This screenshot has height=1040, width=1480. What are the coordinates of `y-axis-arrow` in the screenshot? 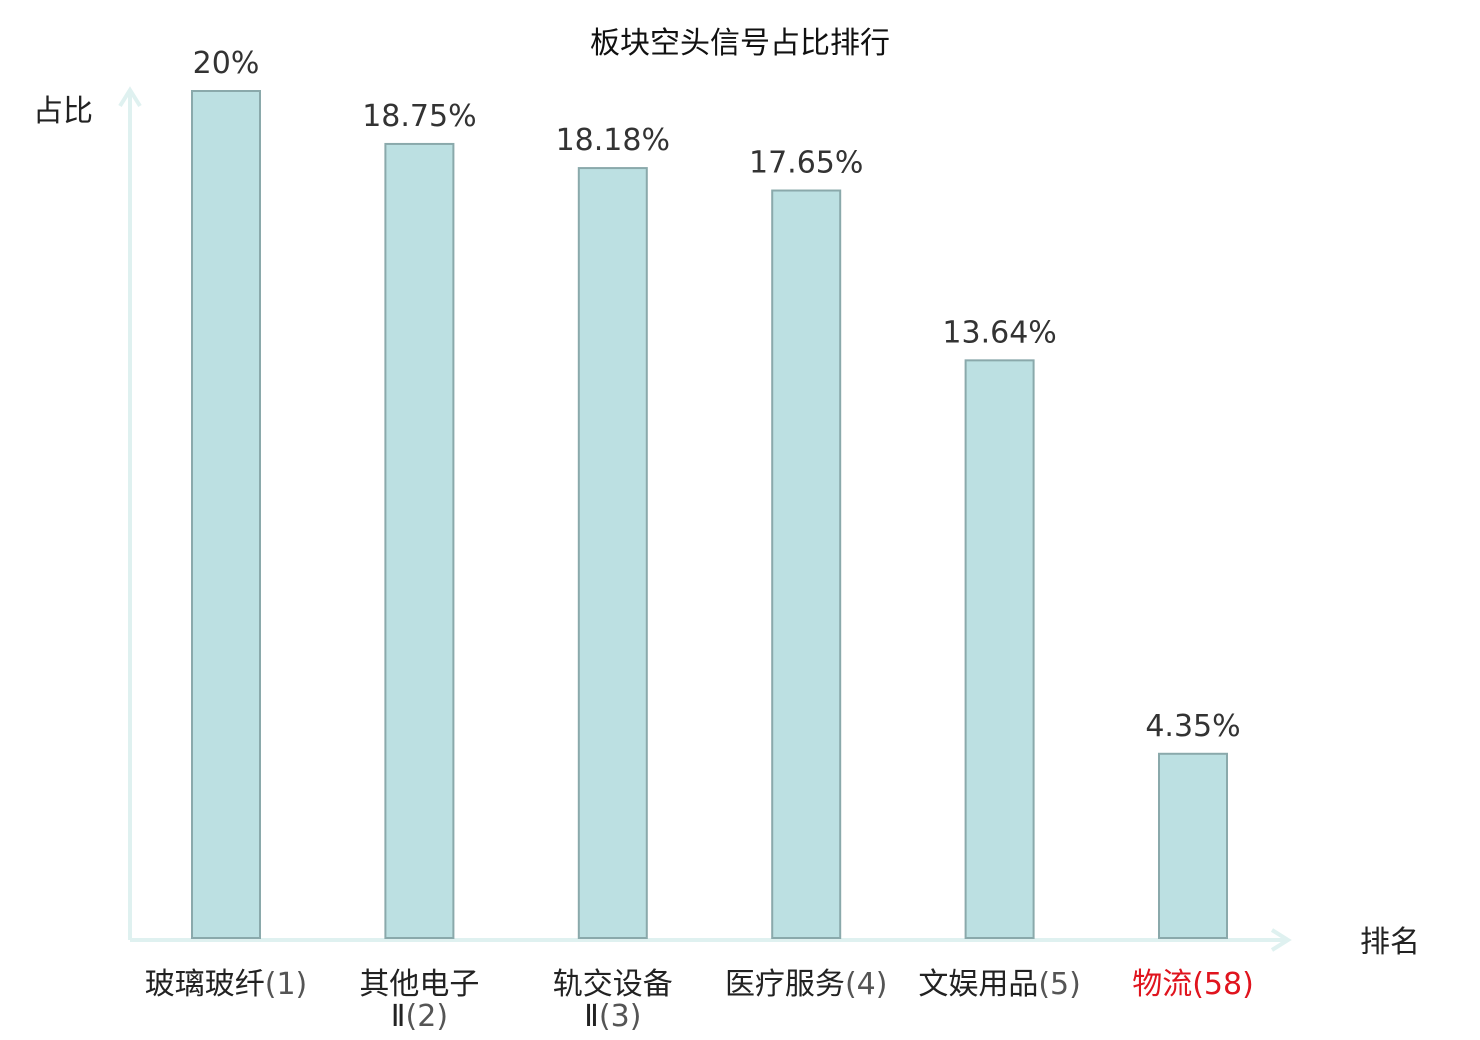 It's located at (130, 97).